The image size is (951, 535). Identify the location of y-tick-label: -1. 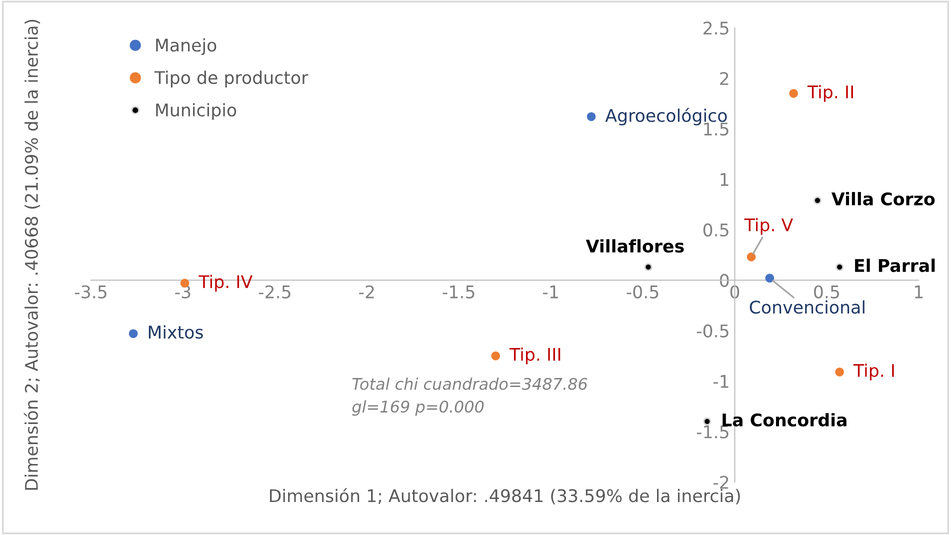
(720, 381).